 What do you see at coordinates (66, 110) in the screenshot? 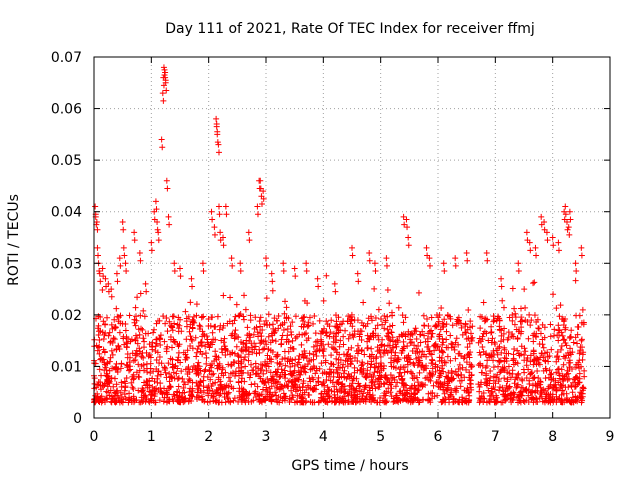
I see `y-tick-label: 0.06` at bounding box center [66, 110].